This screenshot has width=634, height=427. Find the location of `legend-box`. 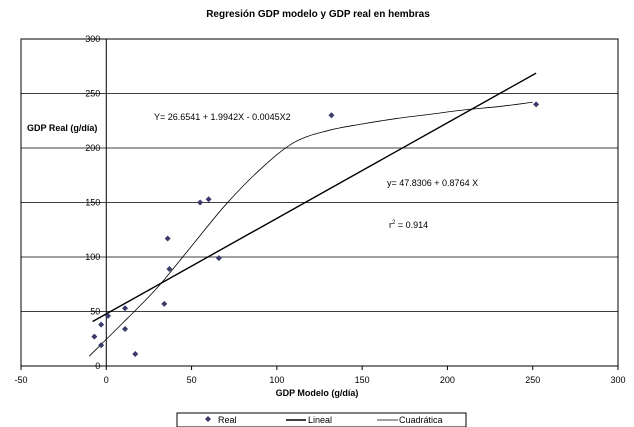

legend-box is located at coordinates (321, 419).